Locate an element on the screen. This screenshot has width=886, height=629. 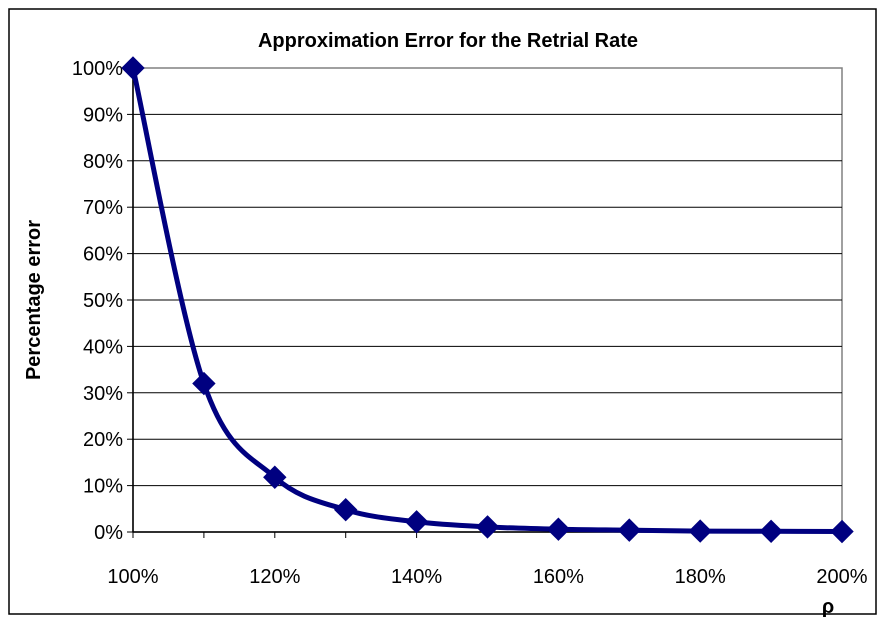
y-tick-label: 90% is located at coordinates (103, 115).